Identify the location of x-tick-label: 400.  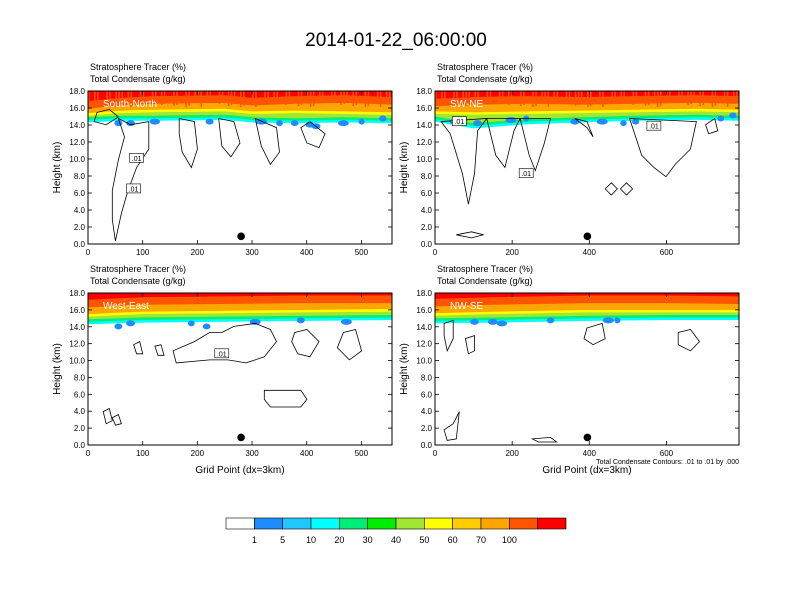
(307, 453).